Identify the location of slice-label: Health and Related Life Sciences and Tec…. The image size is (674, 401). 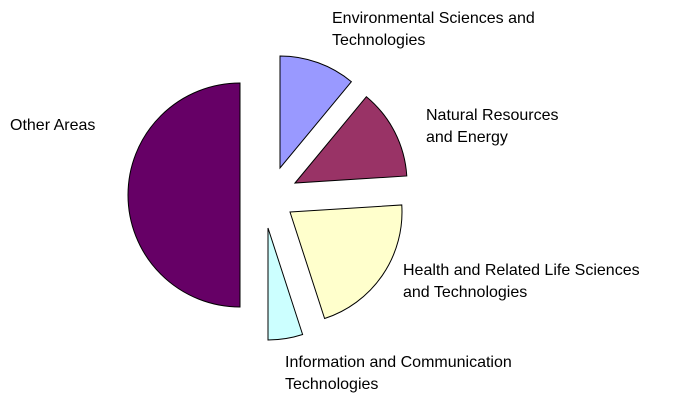
(521, 281).